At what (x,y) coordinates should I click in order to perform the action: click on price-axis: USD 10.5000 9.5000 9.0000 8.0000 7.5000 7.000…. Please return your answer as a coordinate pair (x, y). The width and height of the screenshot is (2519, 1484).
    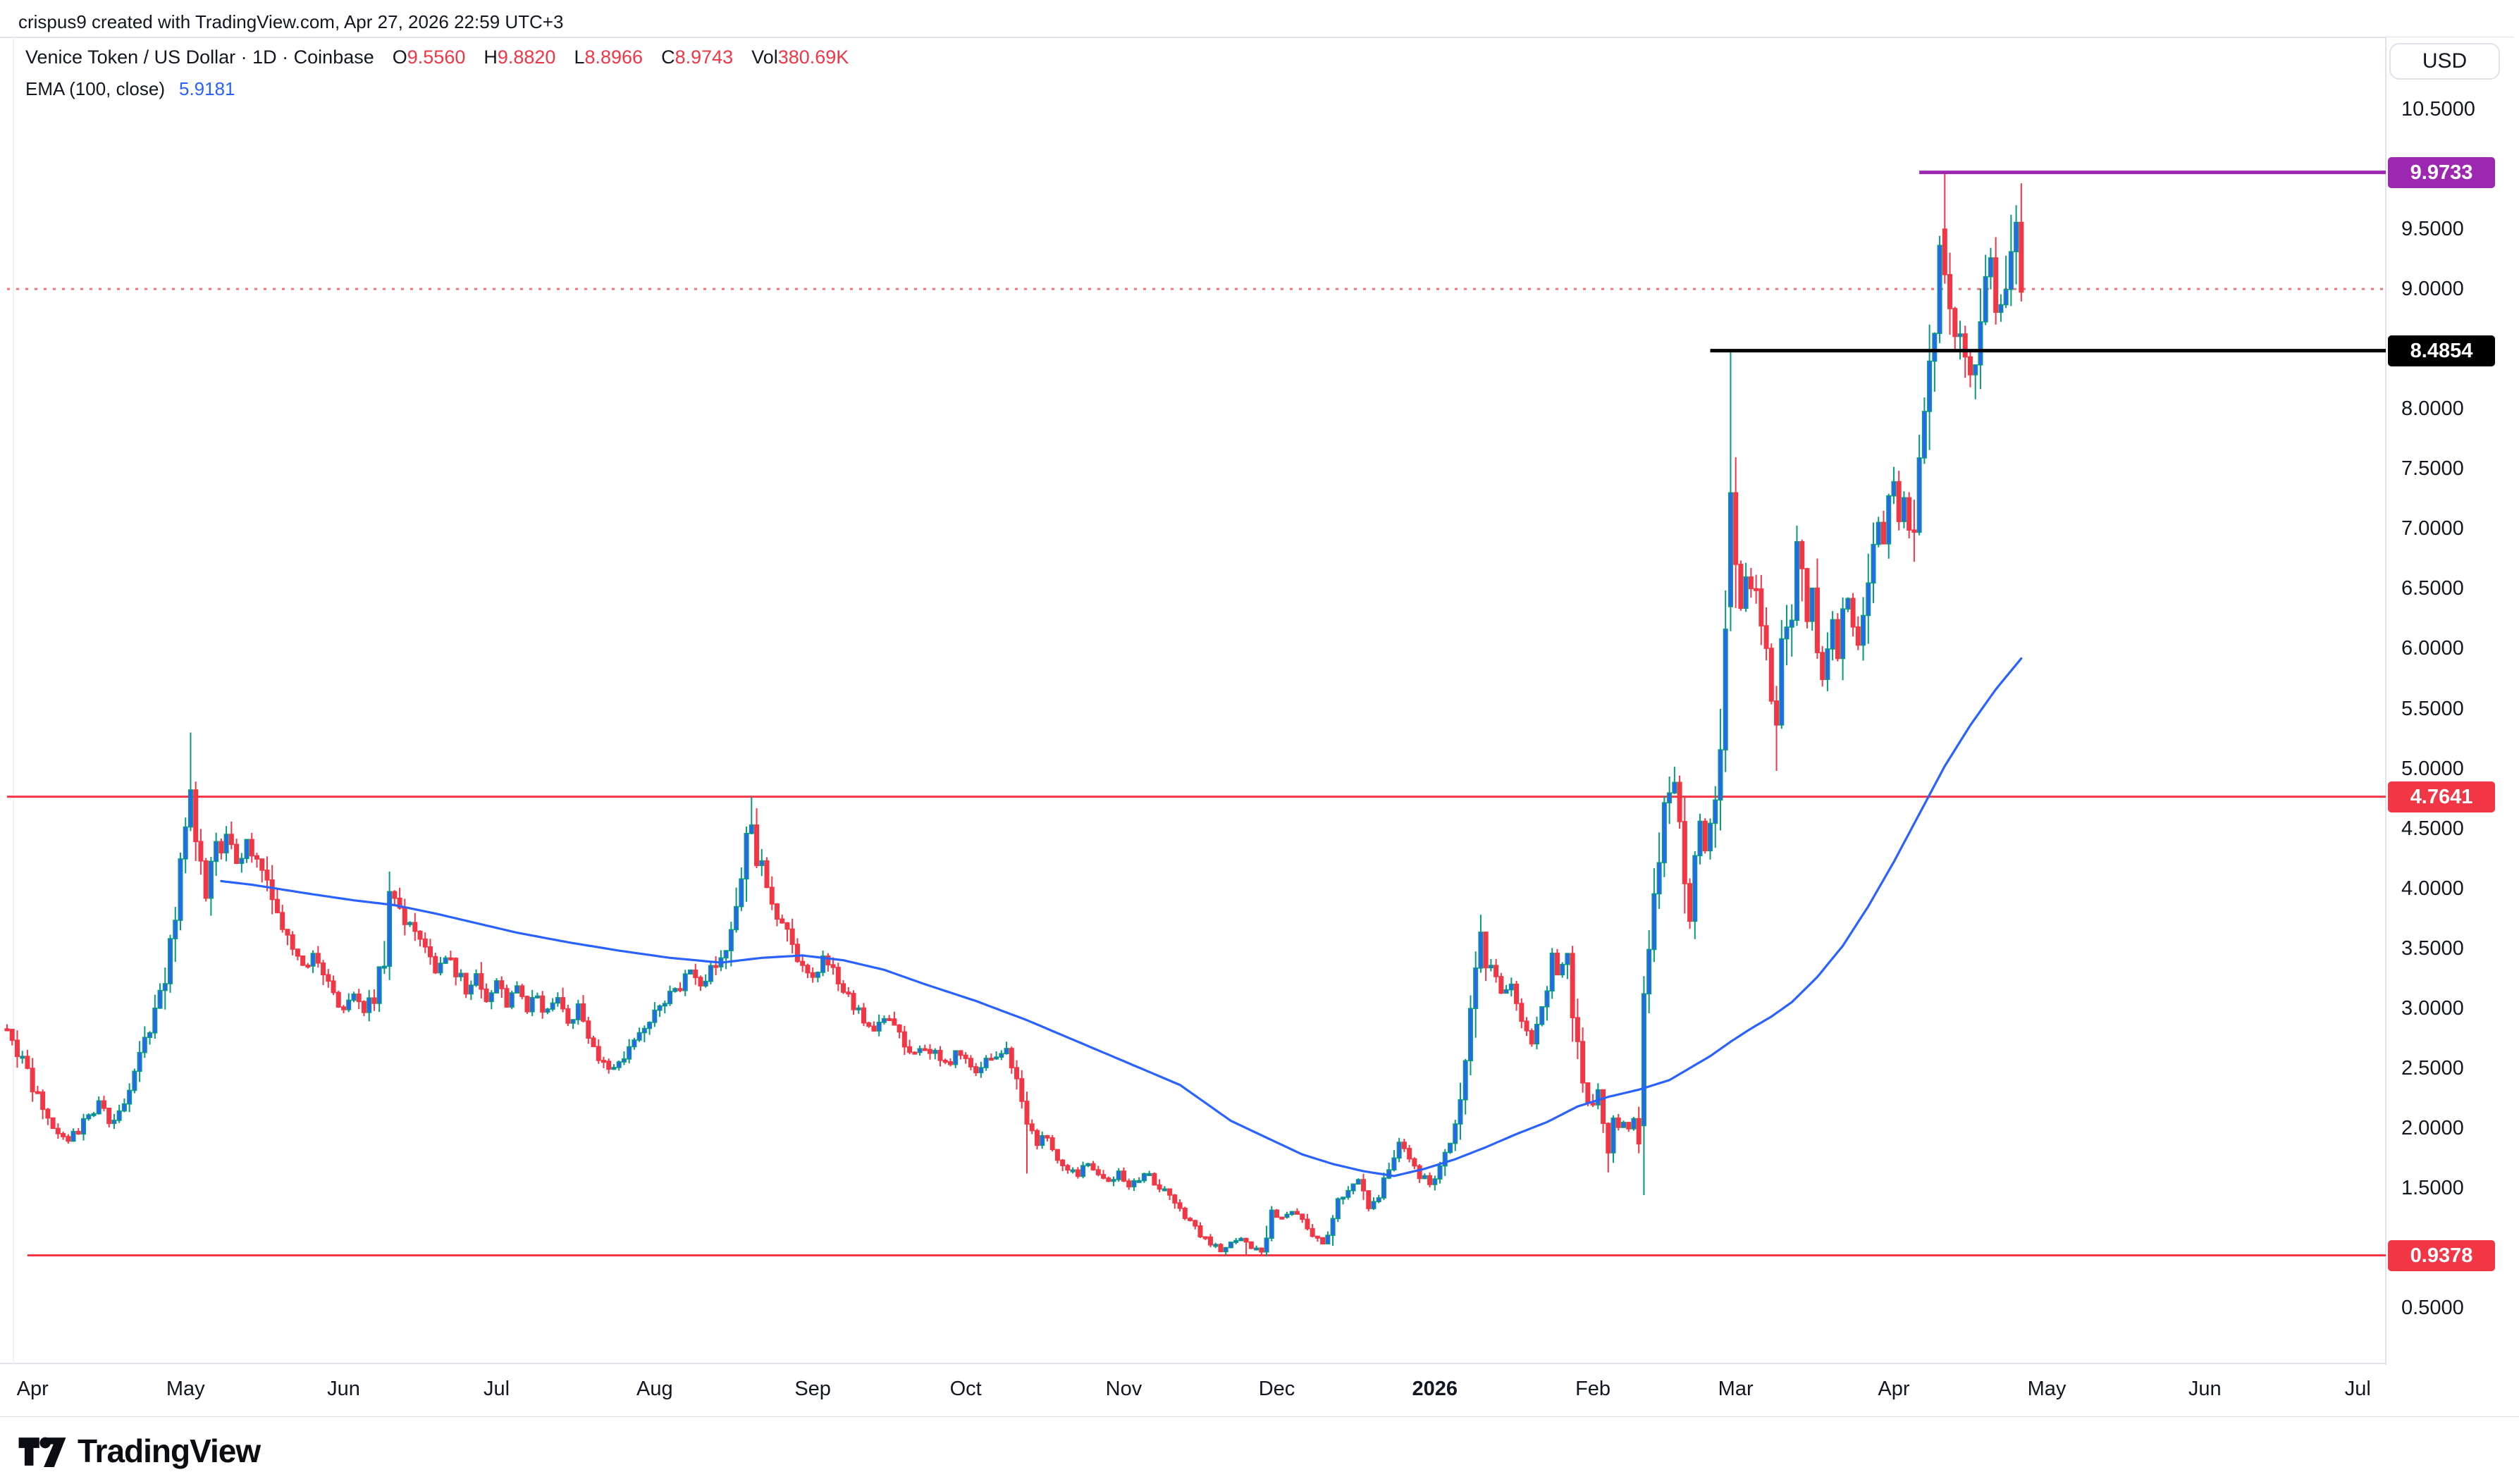
    Looking at the image, I should click on (2452, 727).